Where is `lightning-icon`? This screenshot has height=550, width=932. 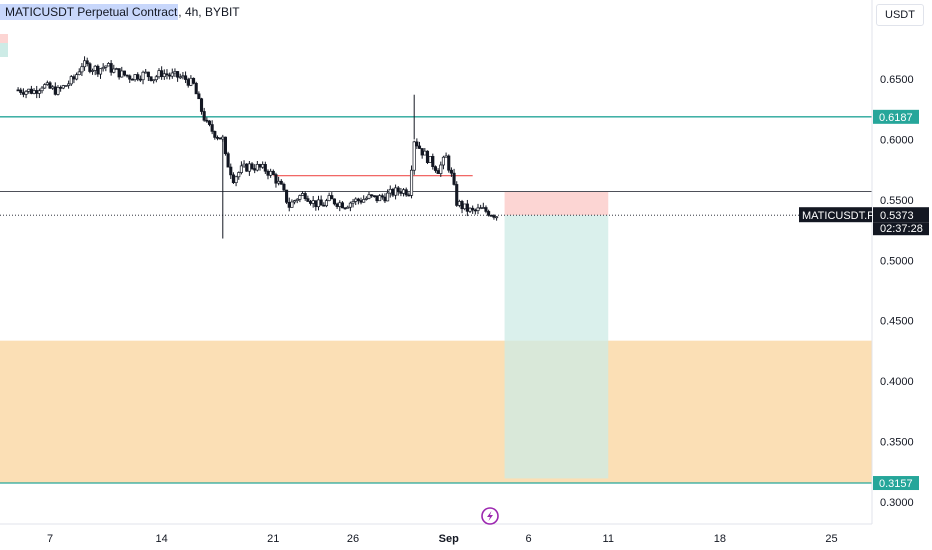
lightning-icon is located at coordinates (490, 516).